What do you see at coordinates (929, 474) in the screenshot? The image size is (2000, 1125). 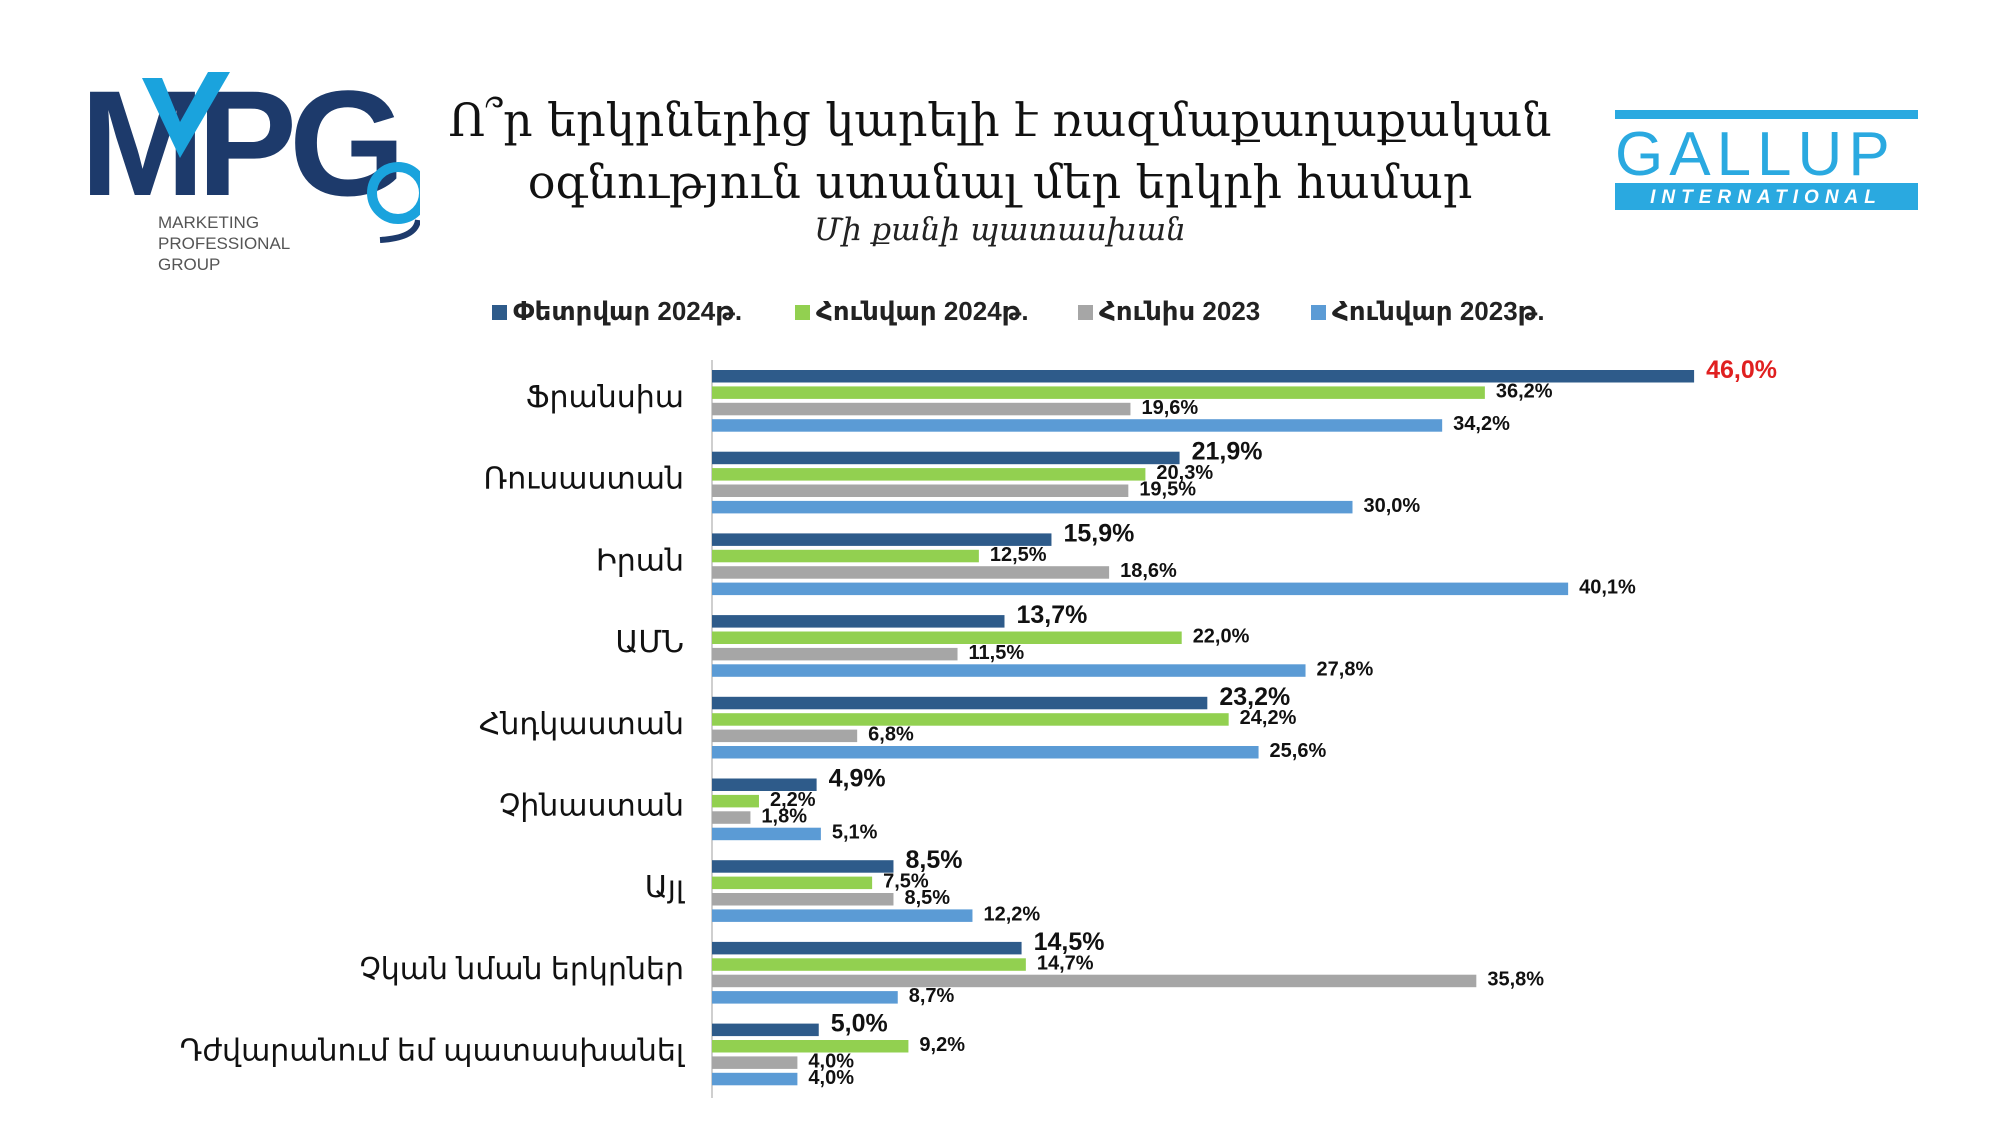 I see `bar-s2-c2` at bounding box center [929, 474].